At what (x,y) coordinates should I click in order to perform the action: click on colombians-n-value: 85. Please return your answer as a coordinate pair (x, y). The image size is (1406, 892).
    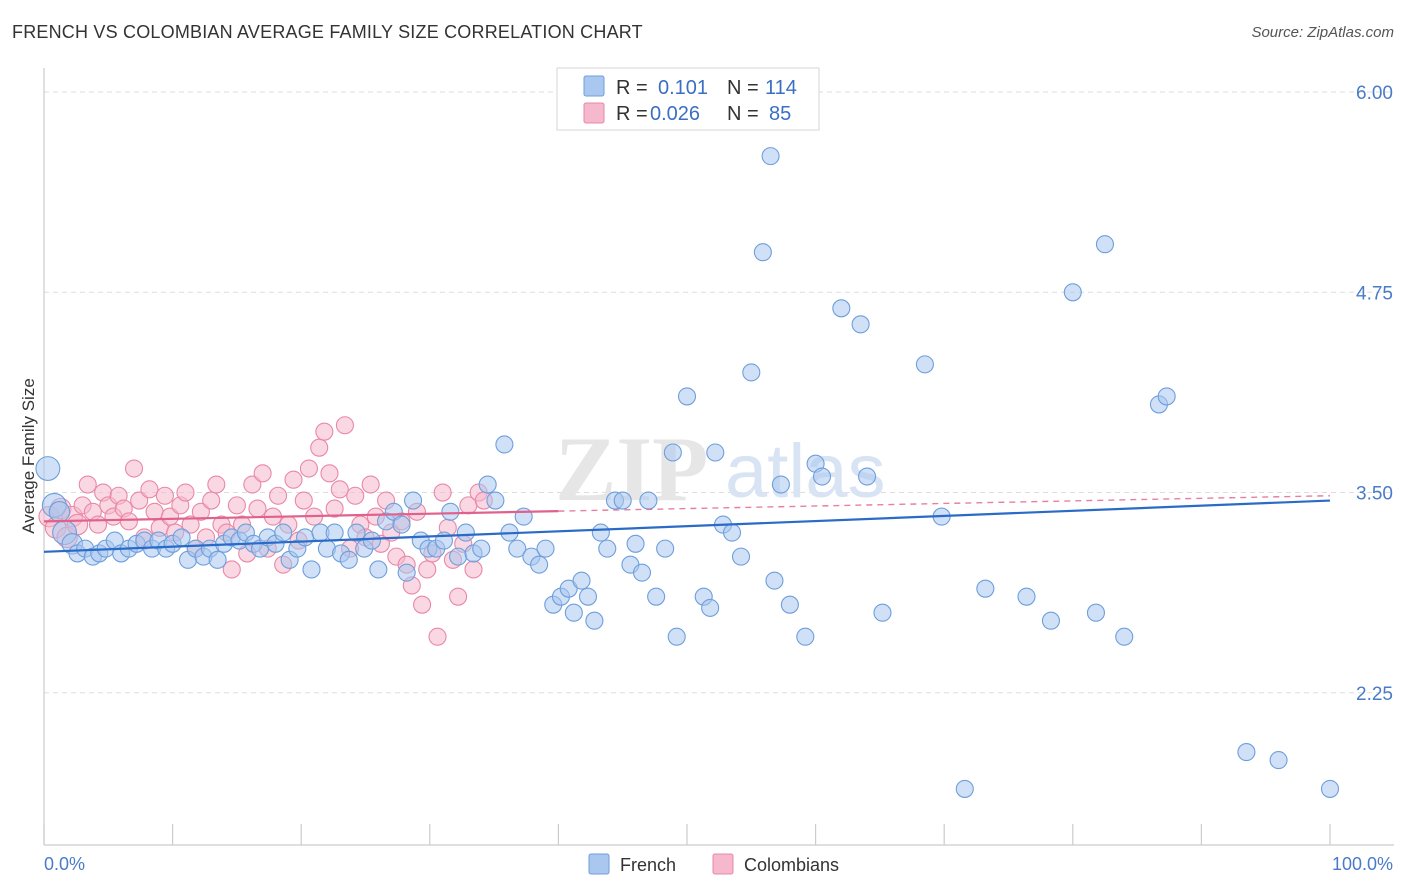
    Looking at the image, I should click on (780, 114).